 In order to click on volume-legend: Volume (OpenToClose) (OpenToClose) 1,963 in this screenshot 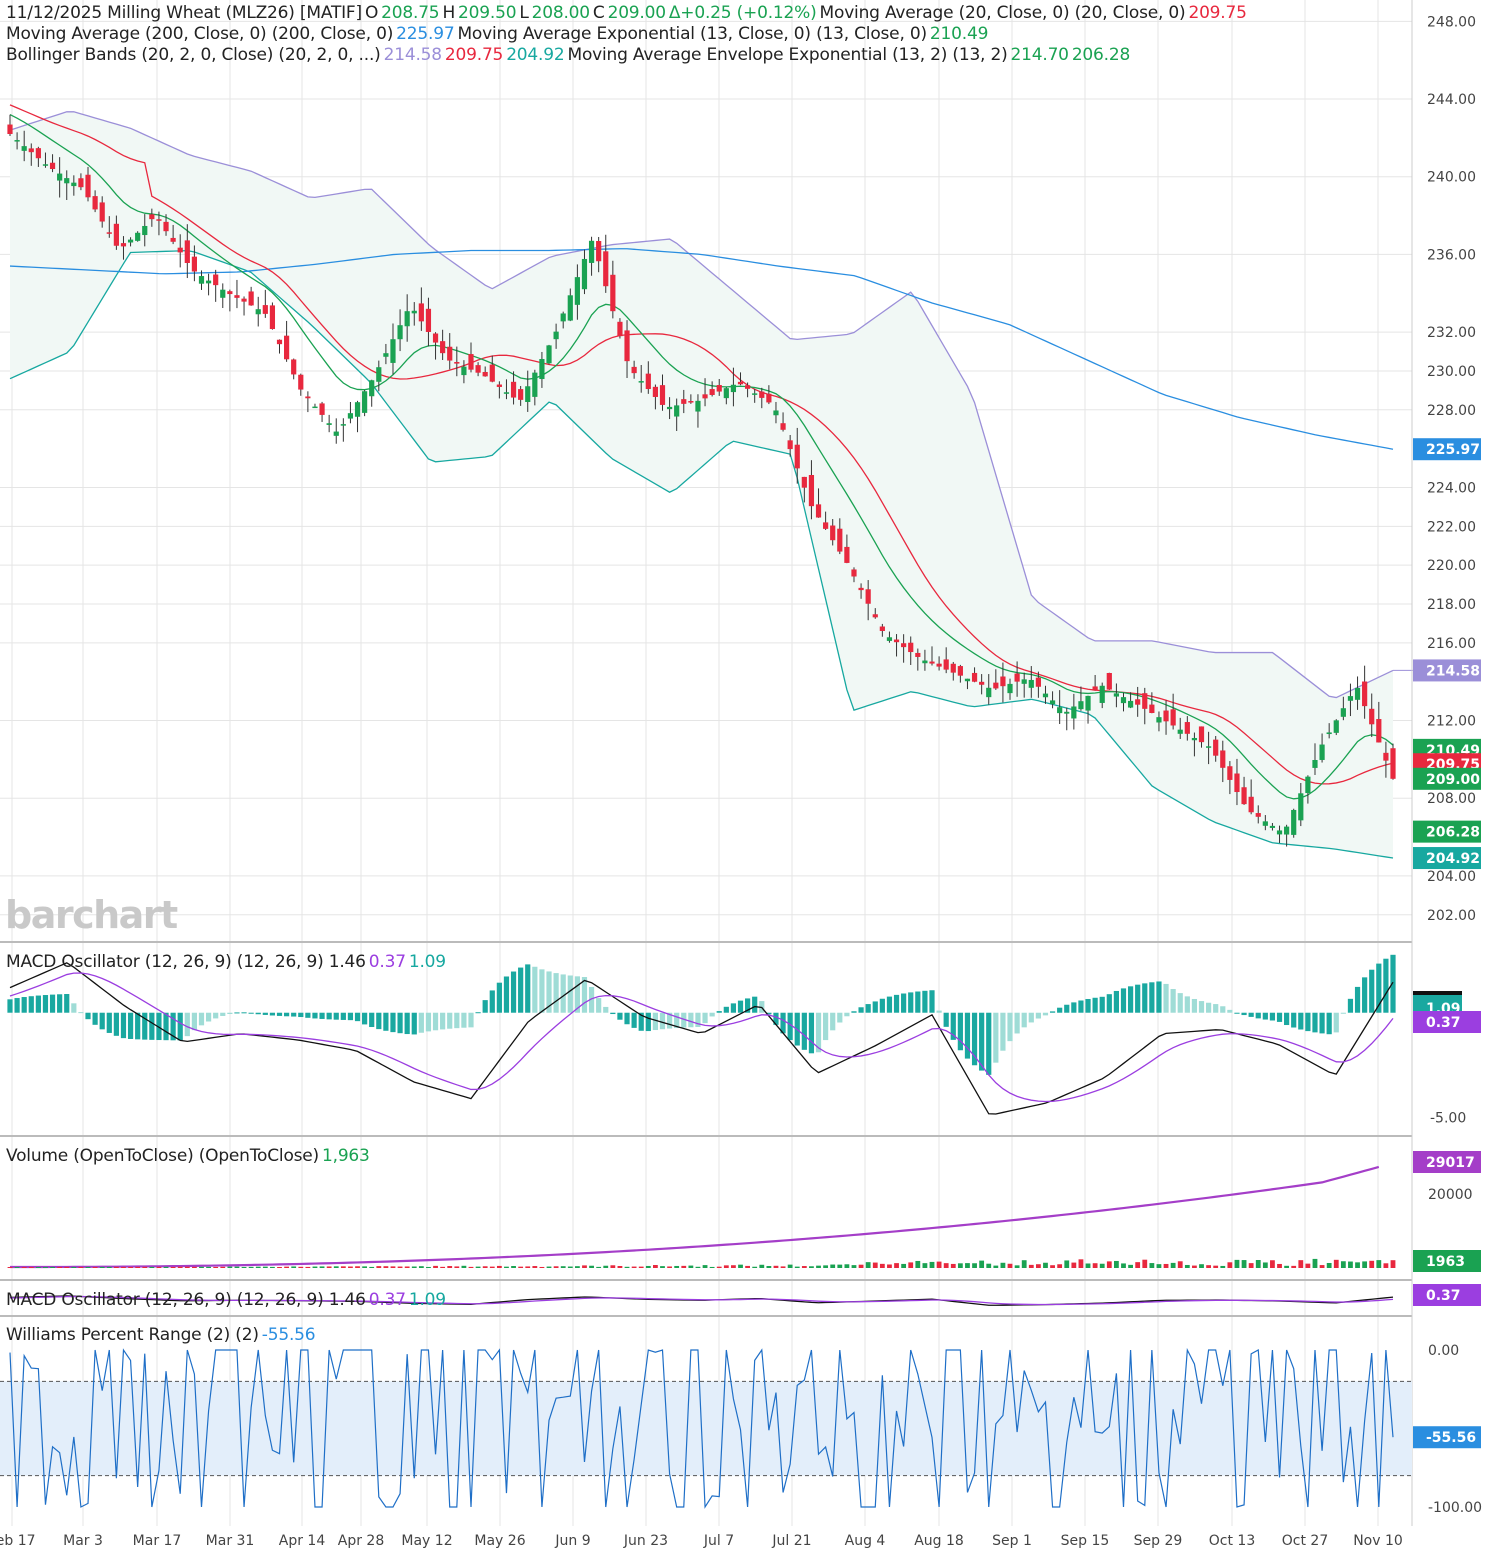, I will do `click(189, 1156)`.